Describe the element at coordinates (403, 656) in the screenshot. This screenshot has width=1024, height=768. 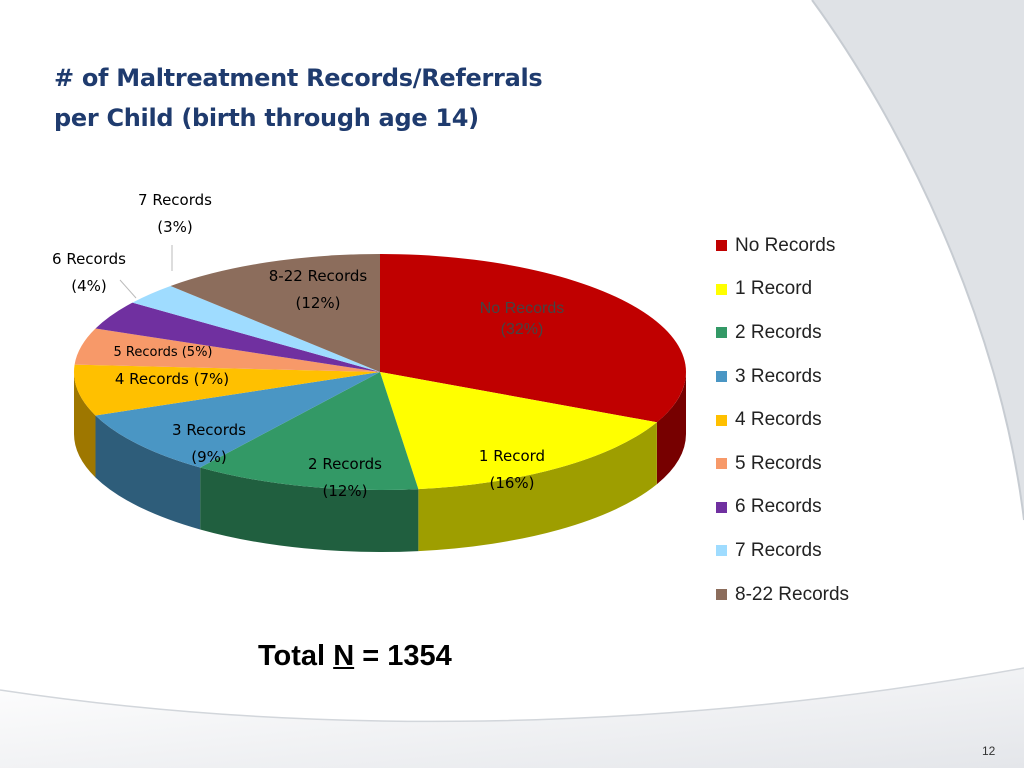
I see `total-value: = 1354` at that location.